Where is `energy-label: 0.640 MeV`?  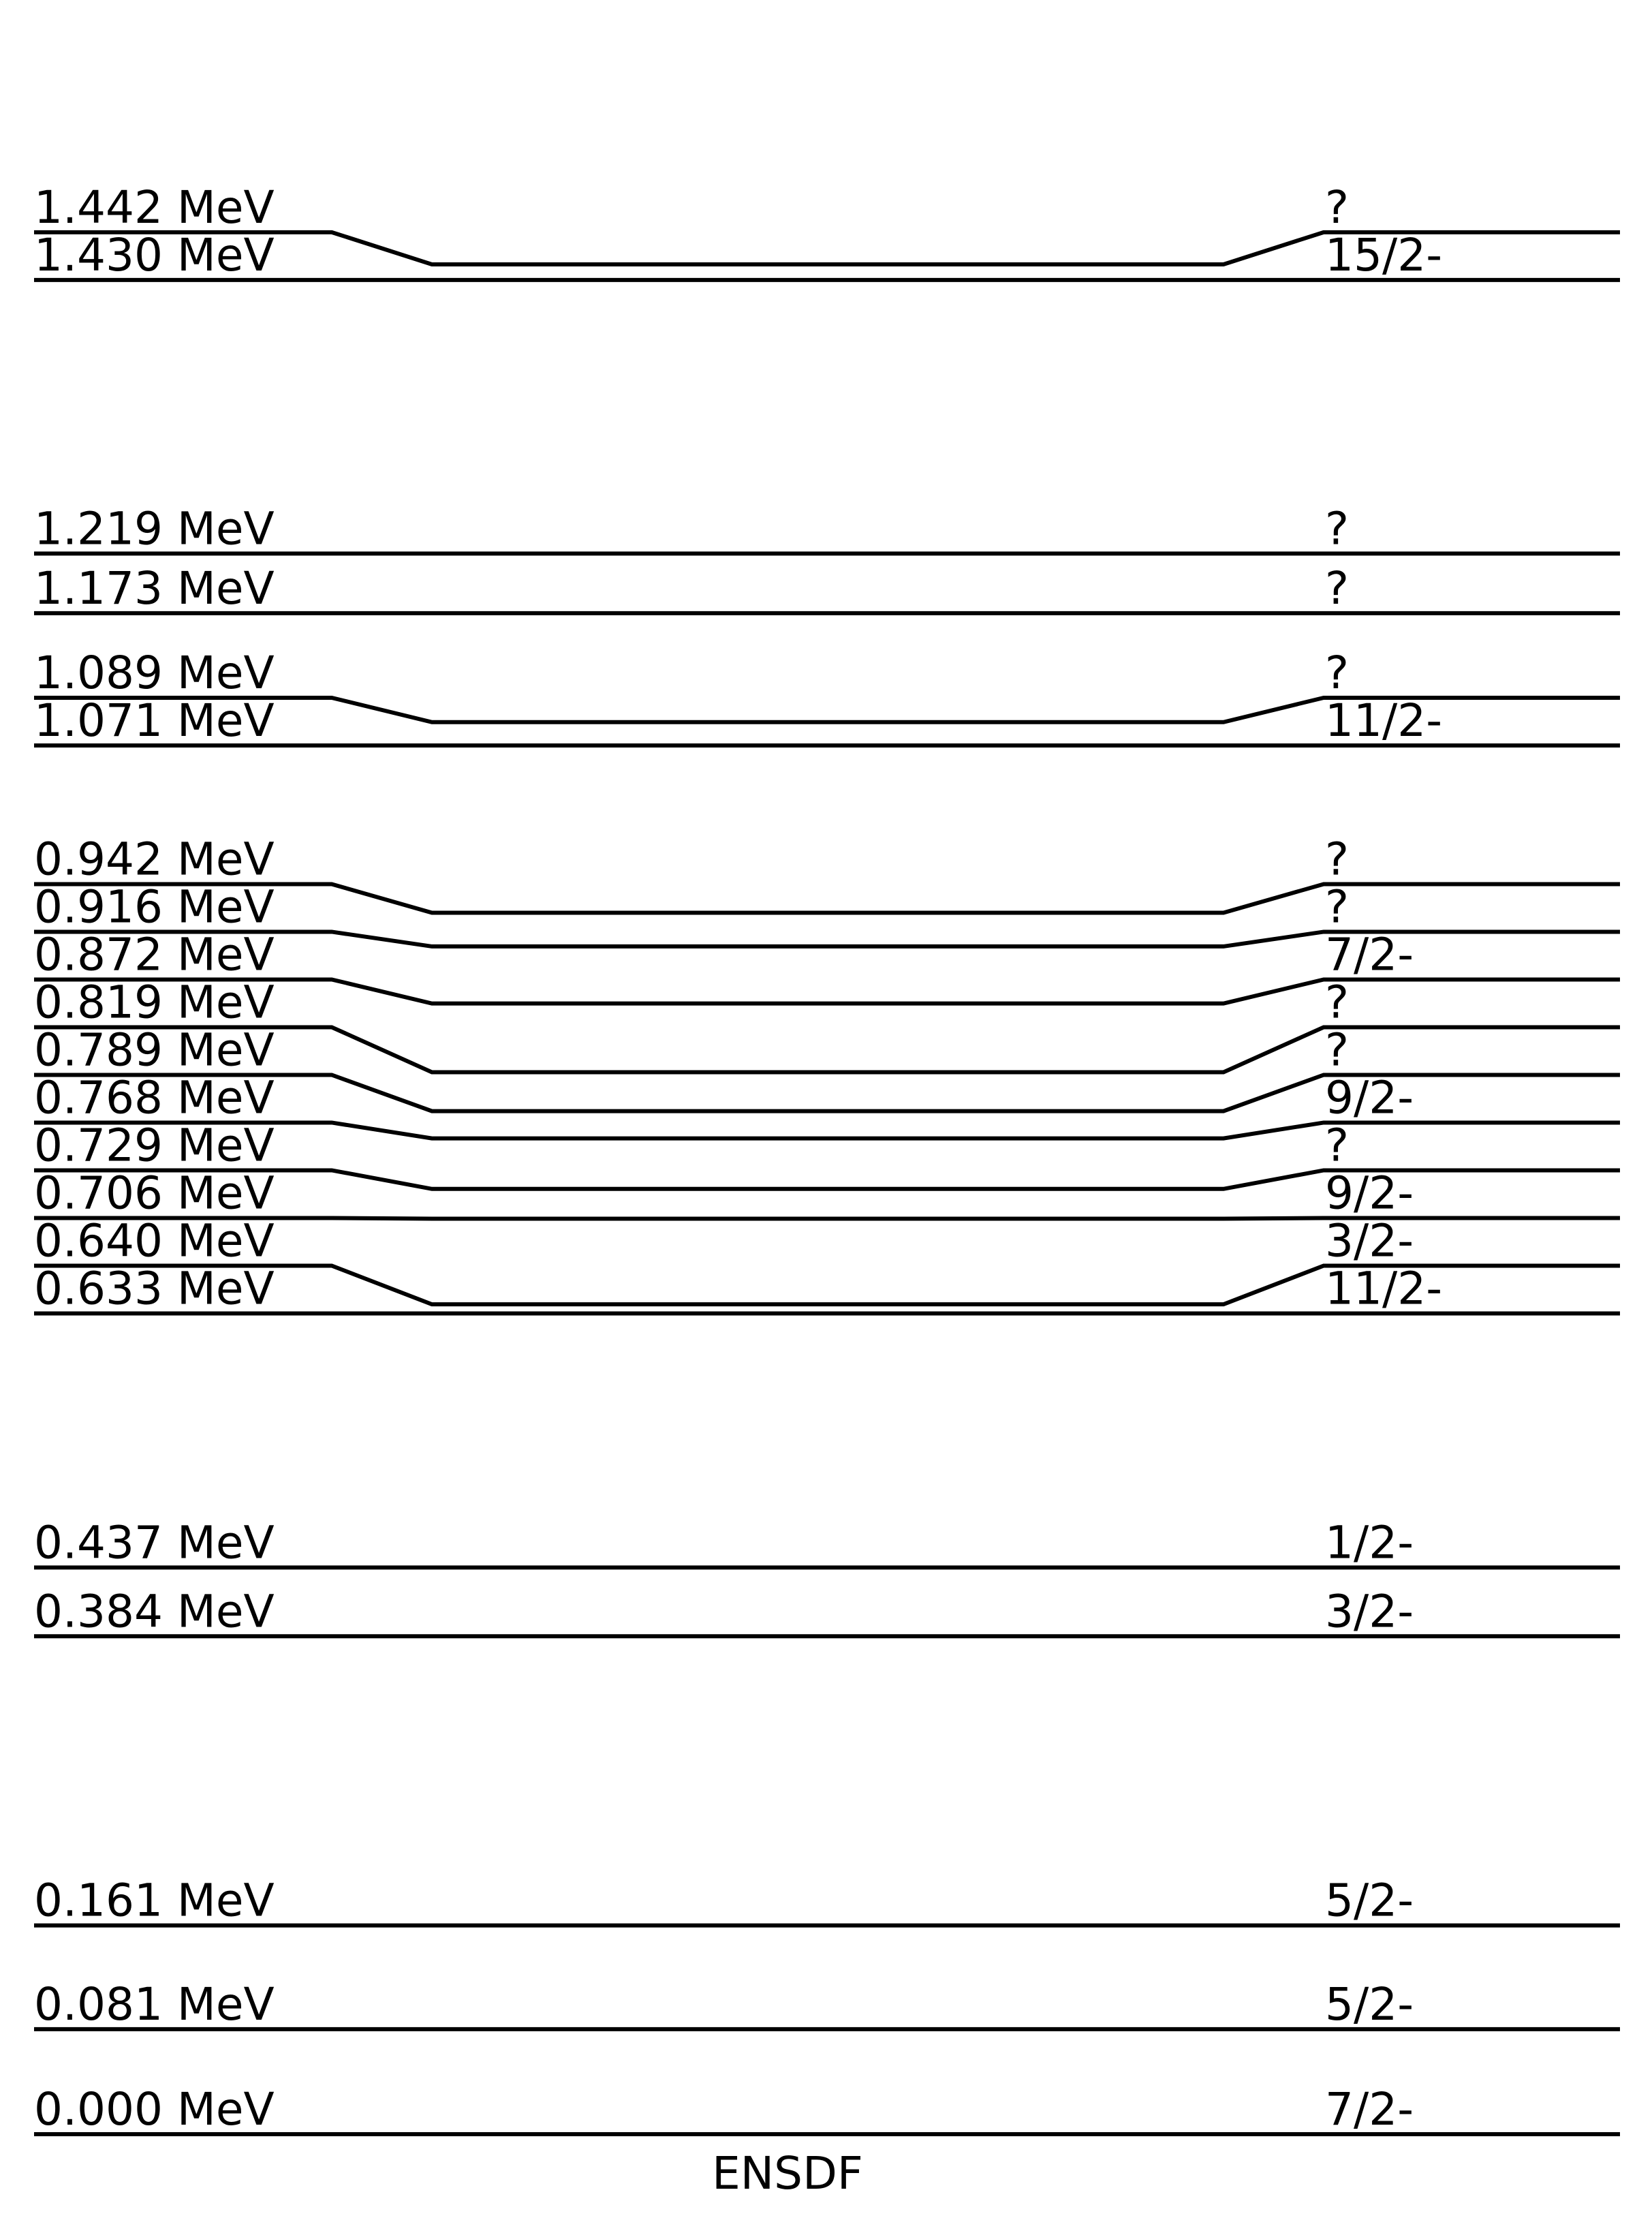
energy-label: 0.640 MeV is located at coordinates (154, 1240).